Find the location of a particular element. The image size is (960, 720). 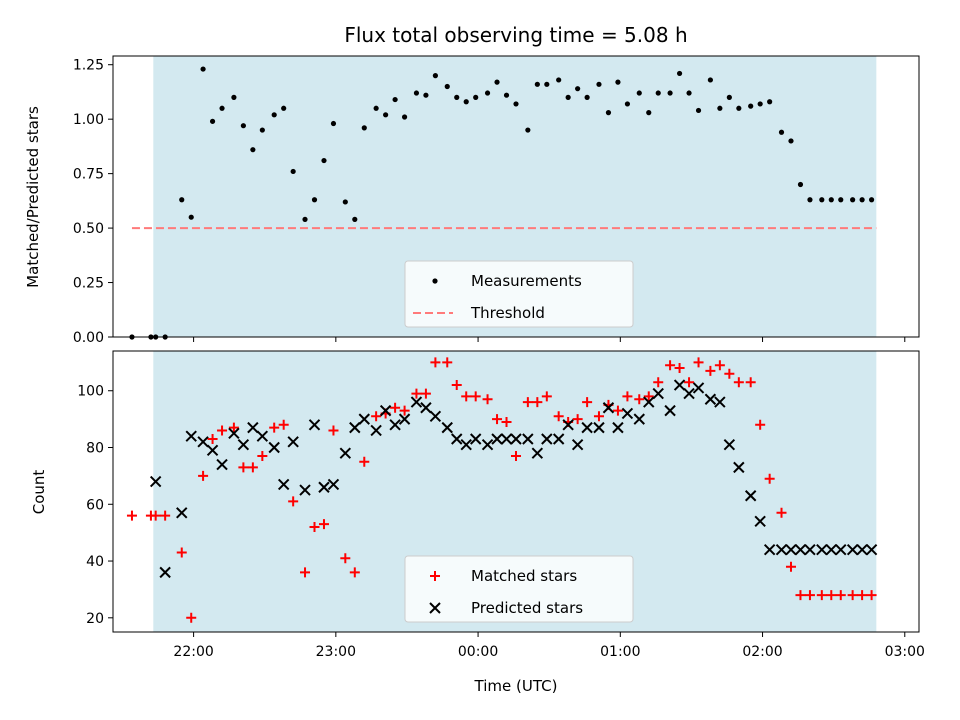

top-y-tick-label: 0.50 is located at coordinates (88, 229).